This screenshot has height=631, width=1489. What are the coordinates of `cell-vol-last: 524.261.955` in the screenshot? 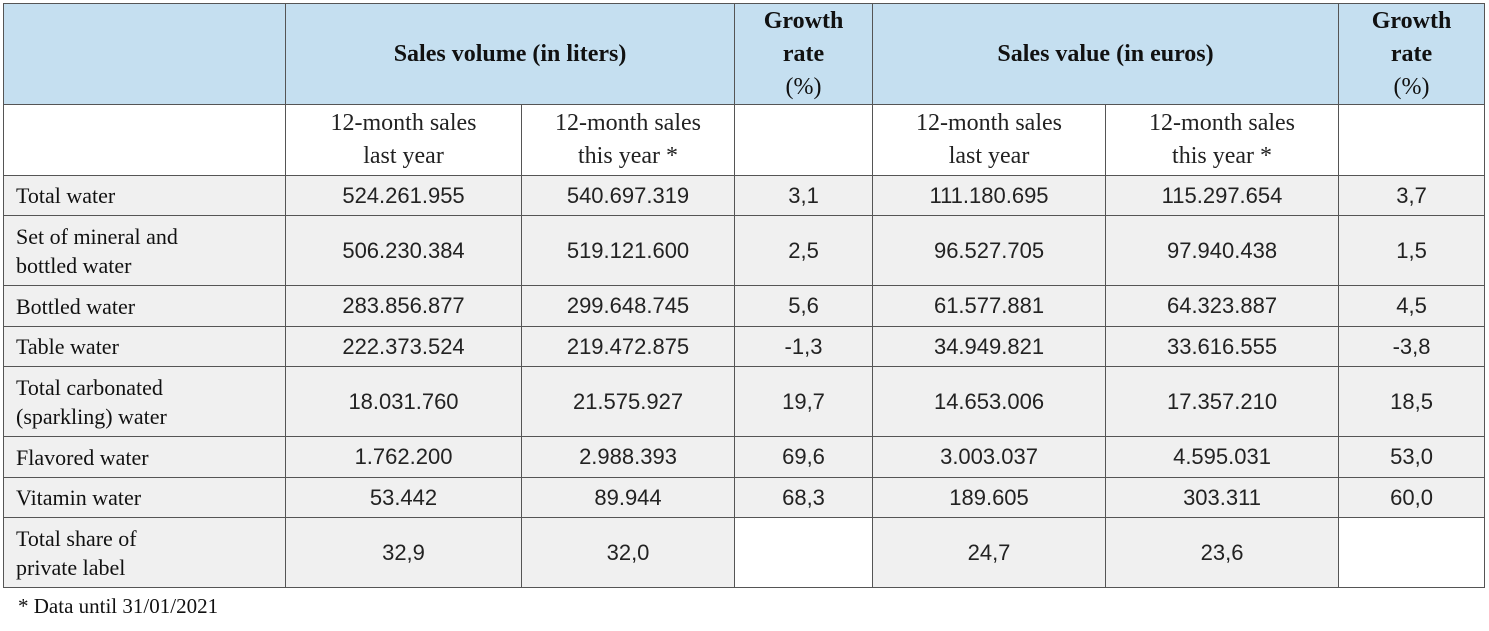 It's located at (403, 195).